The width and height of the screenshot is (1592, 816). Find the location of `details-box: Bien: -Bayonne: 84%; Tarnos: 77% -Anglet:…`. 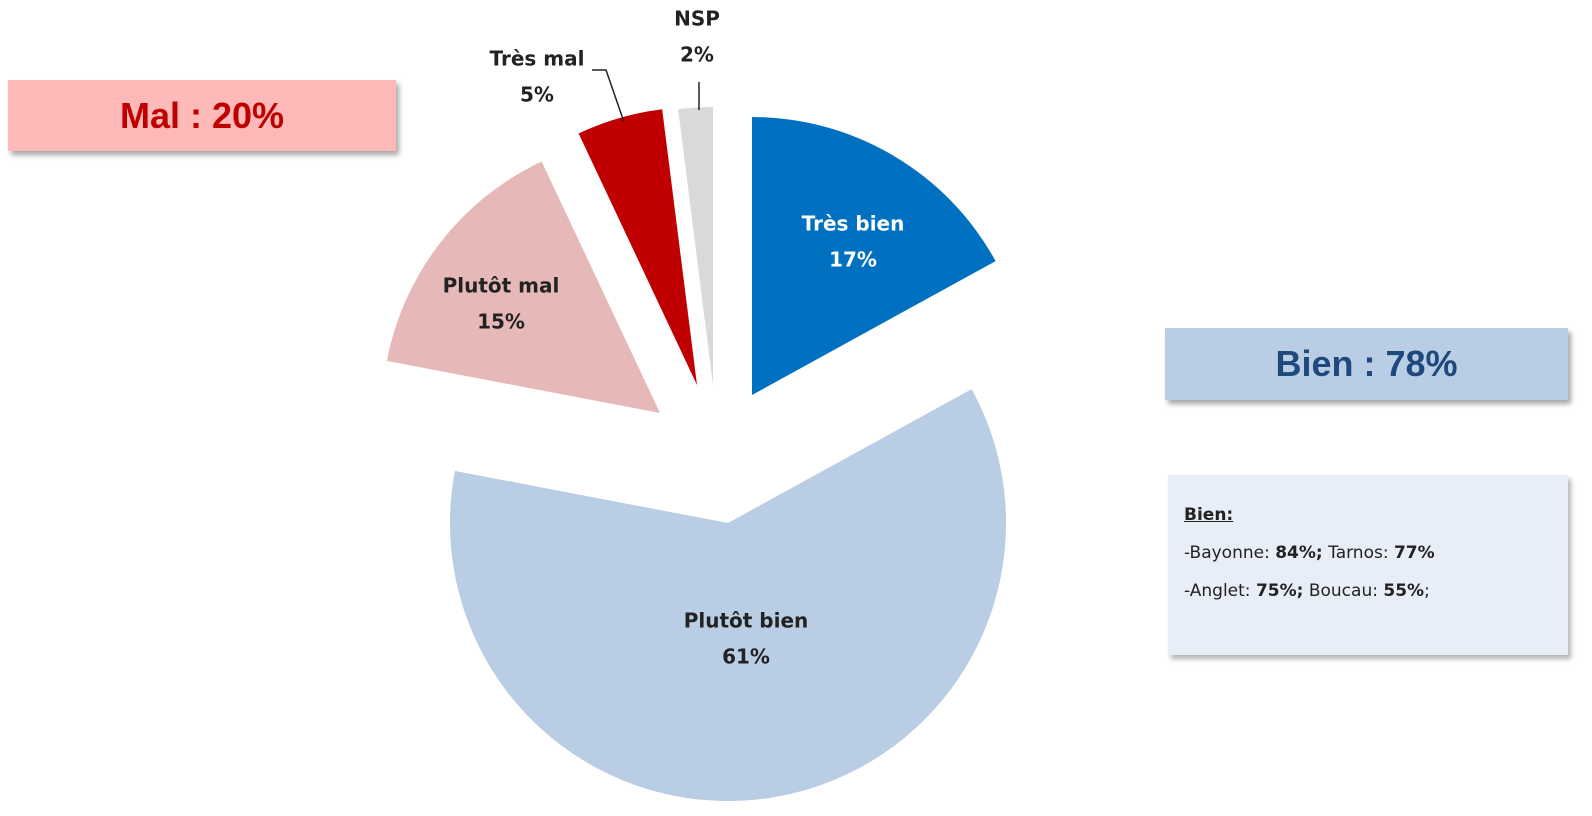

details-box: Bien: -Bayonne: 84%; Tarnos: 77% -Anglet:… is located at coordinates (1368, 565).